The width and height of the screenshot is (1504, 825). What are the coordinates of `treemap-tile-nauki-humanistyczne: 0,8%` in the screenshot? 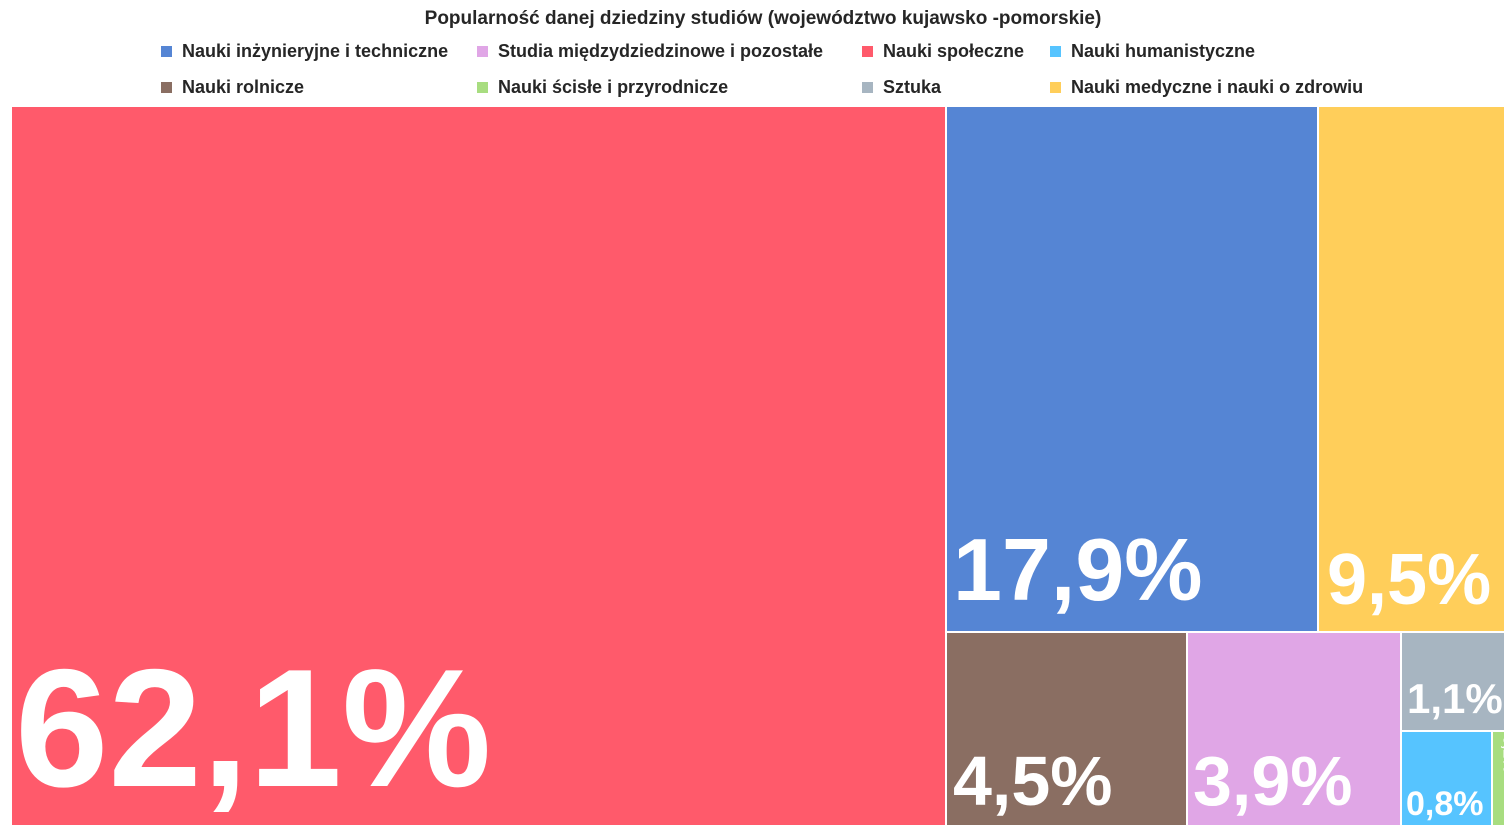 It's located at (1446, 778).